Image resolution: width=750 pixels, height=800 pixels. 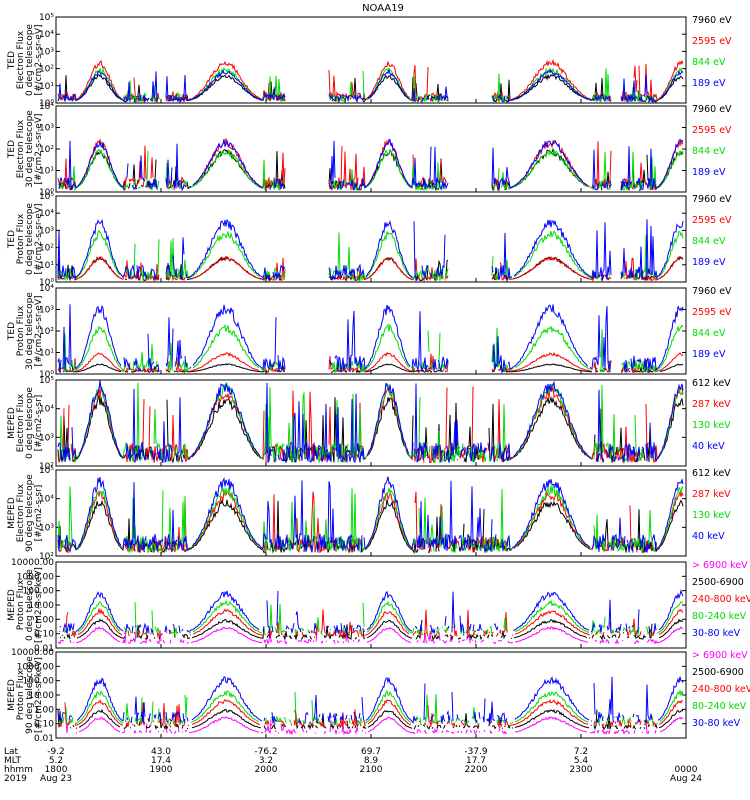 I want to click on time-axis-hhmm: 1800, so click(x=56, y=770).